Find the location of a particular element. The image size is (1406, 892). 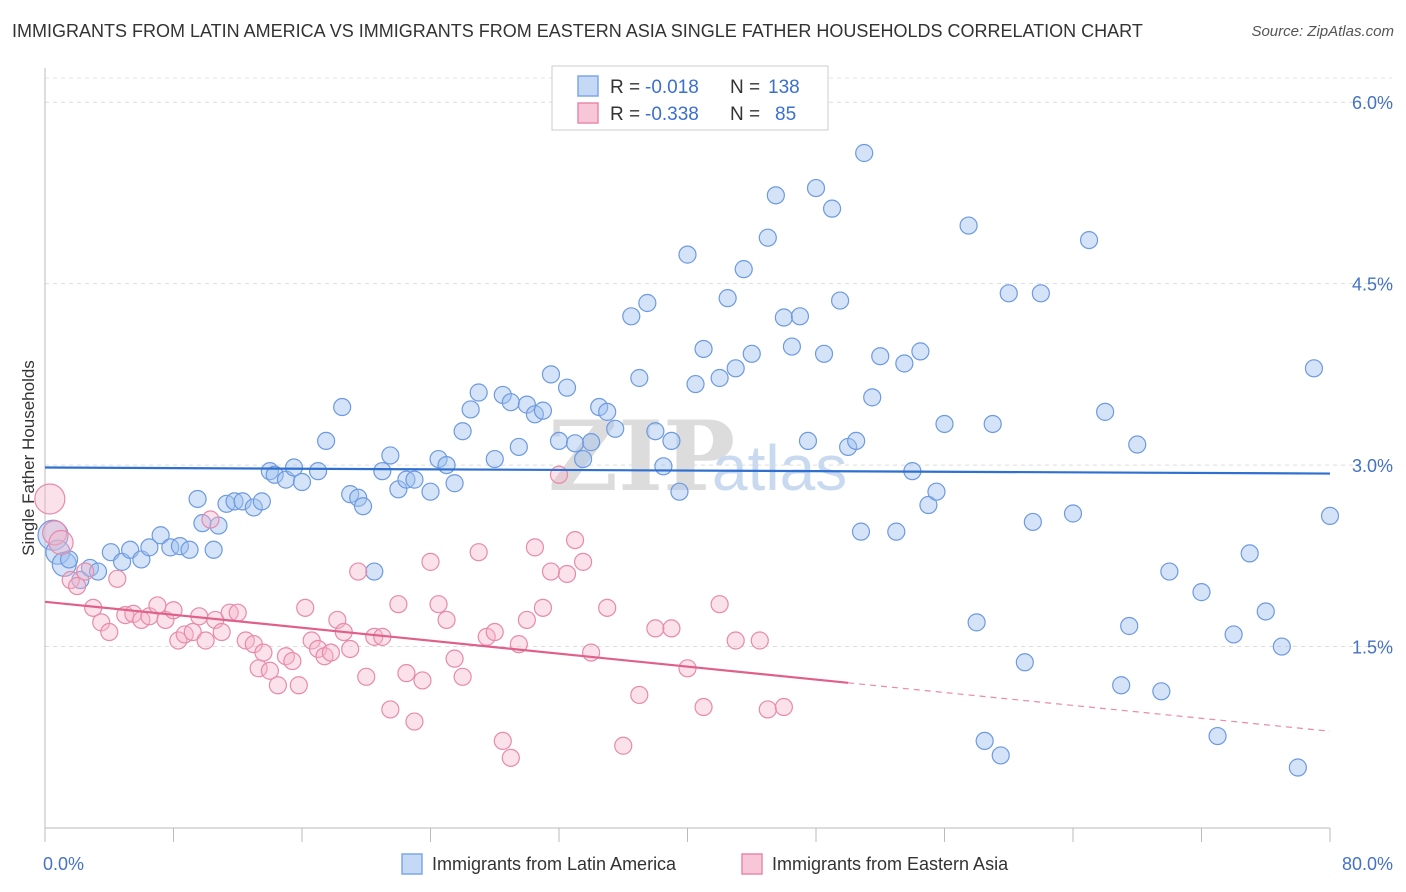

watermark: ZIP atlas is located at coordinates (697, 456).